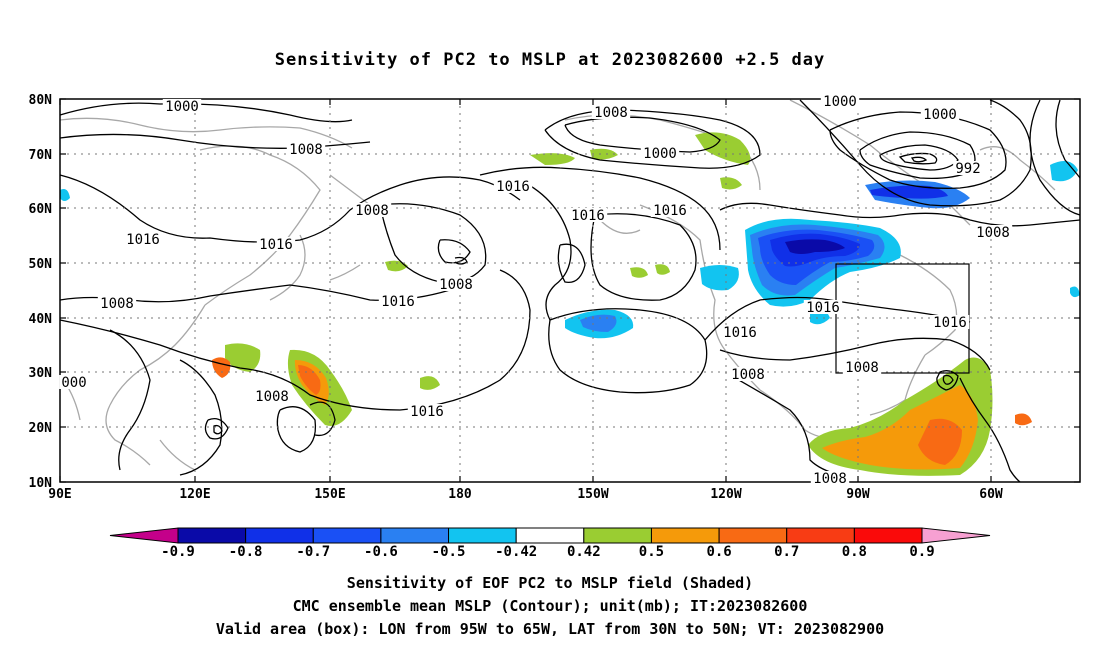  Describe the element at coordinates (854, 552) in the screenshot. I see `colorbar-label: 0.8` at that location.